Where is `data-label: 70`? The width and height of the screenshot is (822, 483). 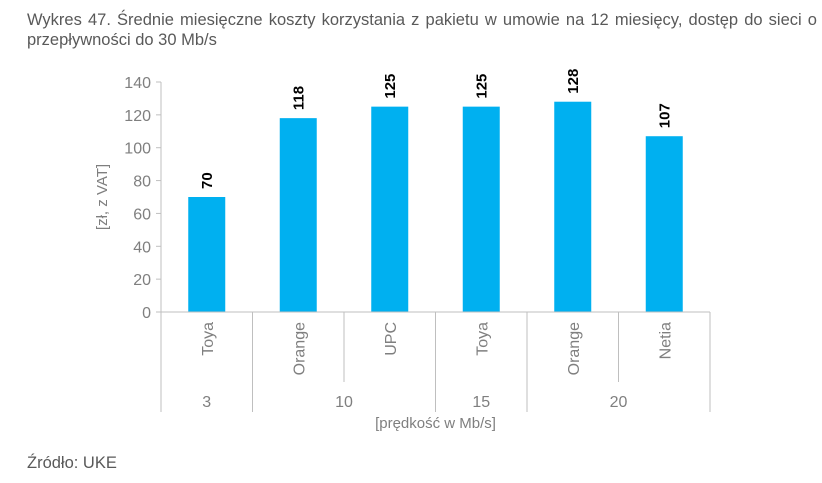 data-label: 70 is located at coordinates (207, 180).